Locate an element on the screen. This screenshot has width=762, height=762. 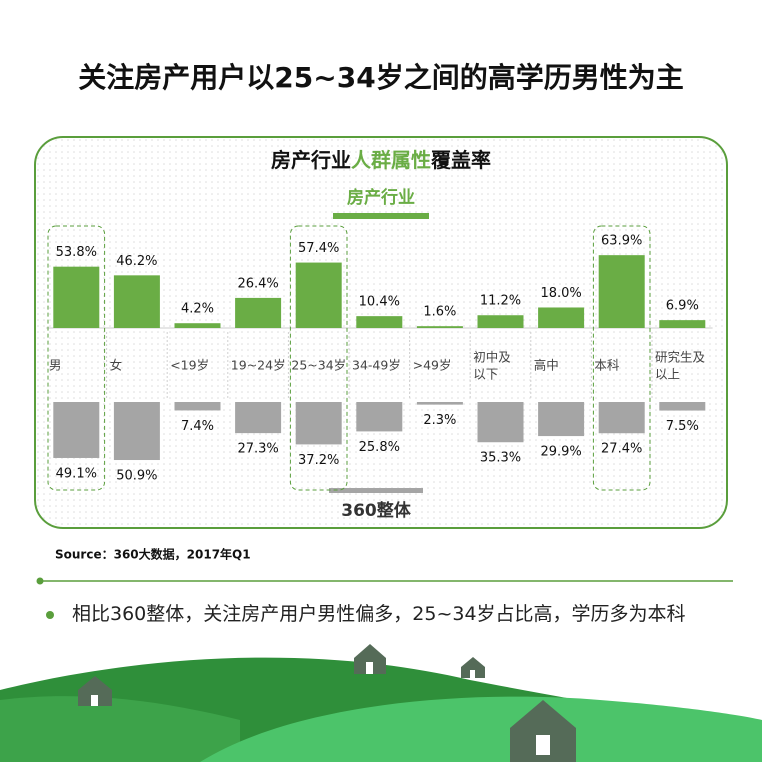
x-tick-label: 高中 is located at coordinates (546, 365).